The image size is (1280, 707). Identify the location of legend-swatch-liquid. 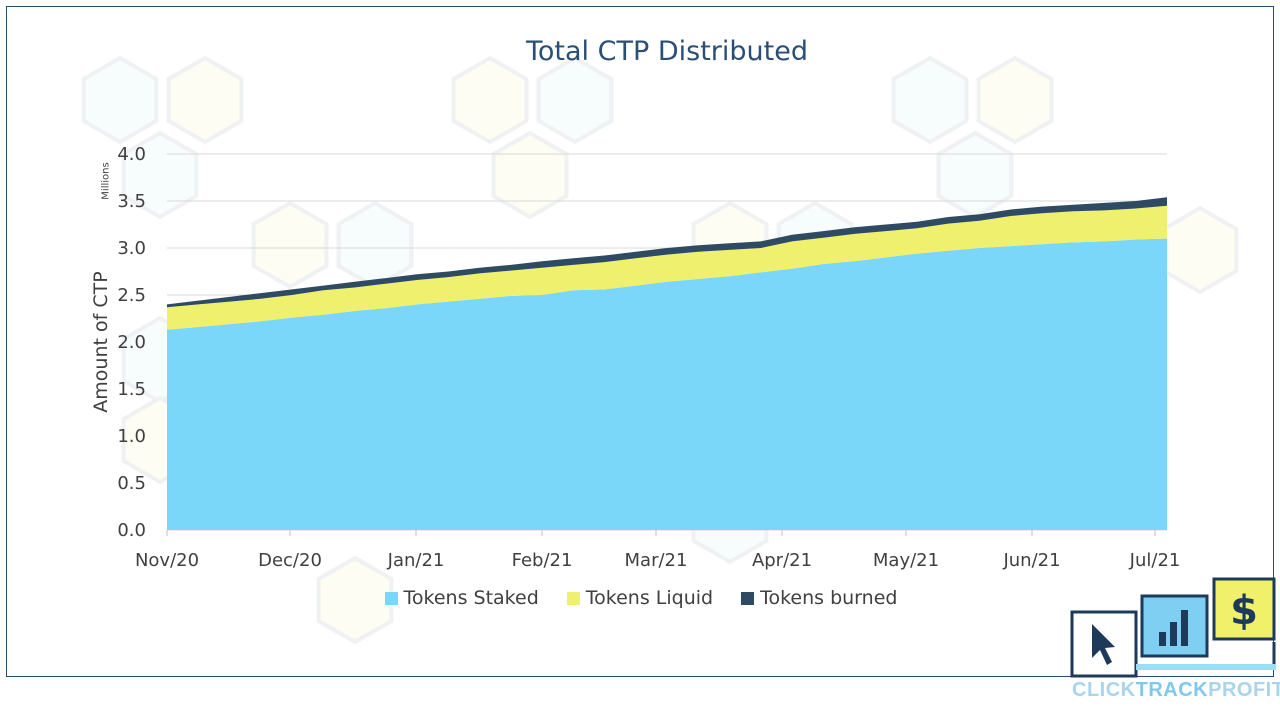
(573, 598).